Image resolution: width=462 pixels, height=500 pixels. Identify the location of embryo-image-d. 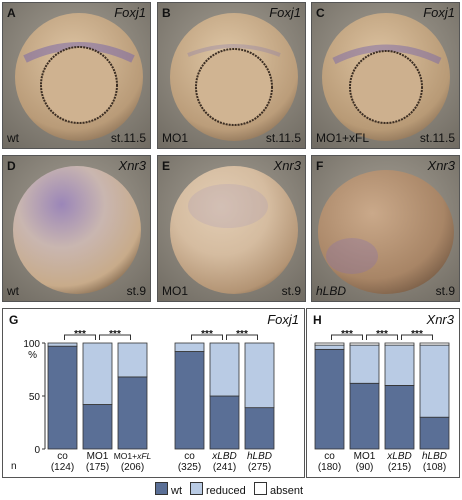
(76, 228).